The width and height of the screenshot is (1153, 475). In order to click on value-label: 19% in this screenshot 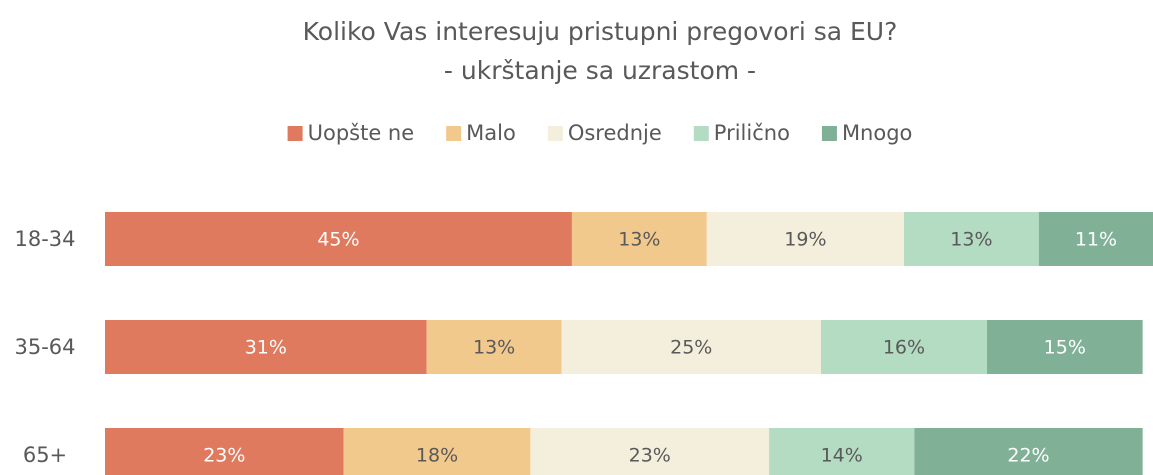, I will do `click(805, 240)`.